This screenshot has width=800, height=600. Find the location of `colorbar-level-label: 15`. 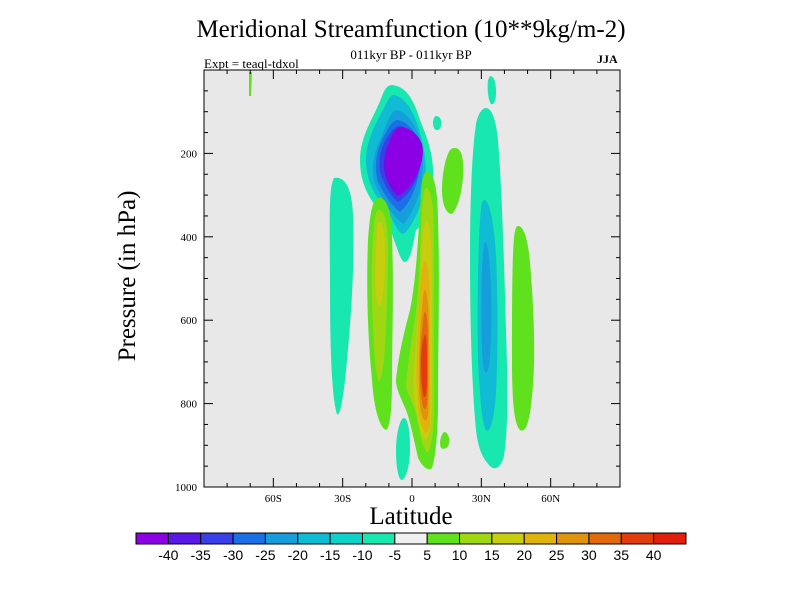

colorbar-level-label: 15 is located at coordinates (492, 555).